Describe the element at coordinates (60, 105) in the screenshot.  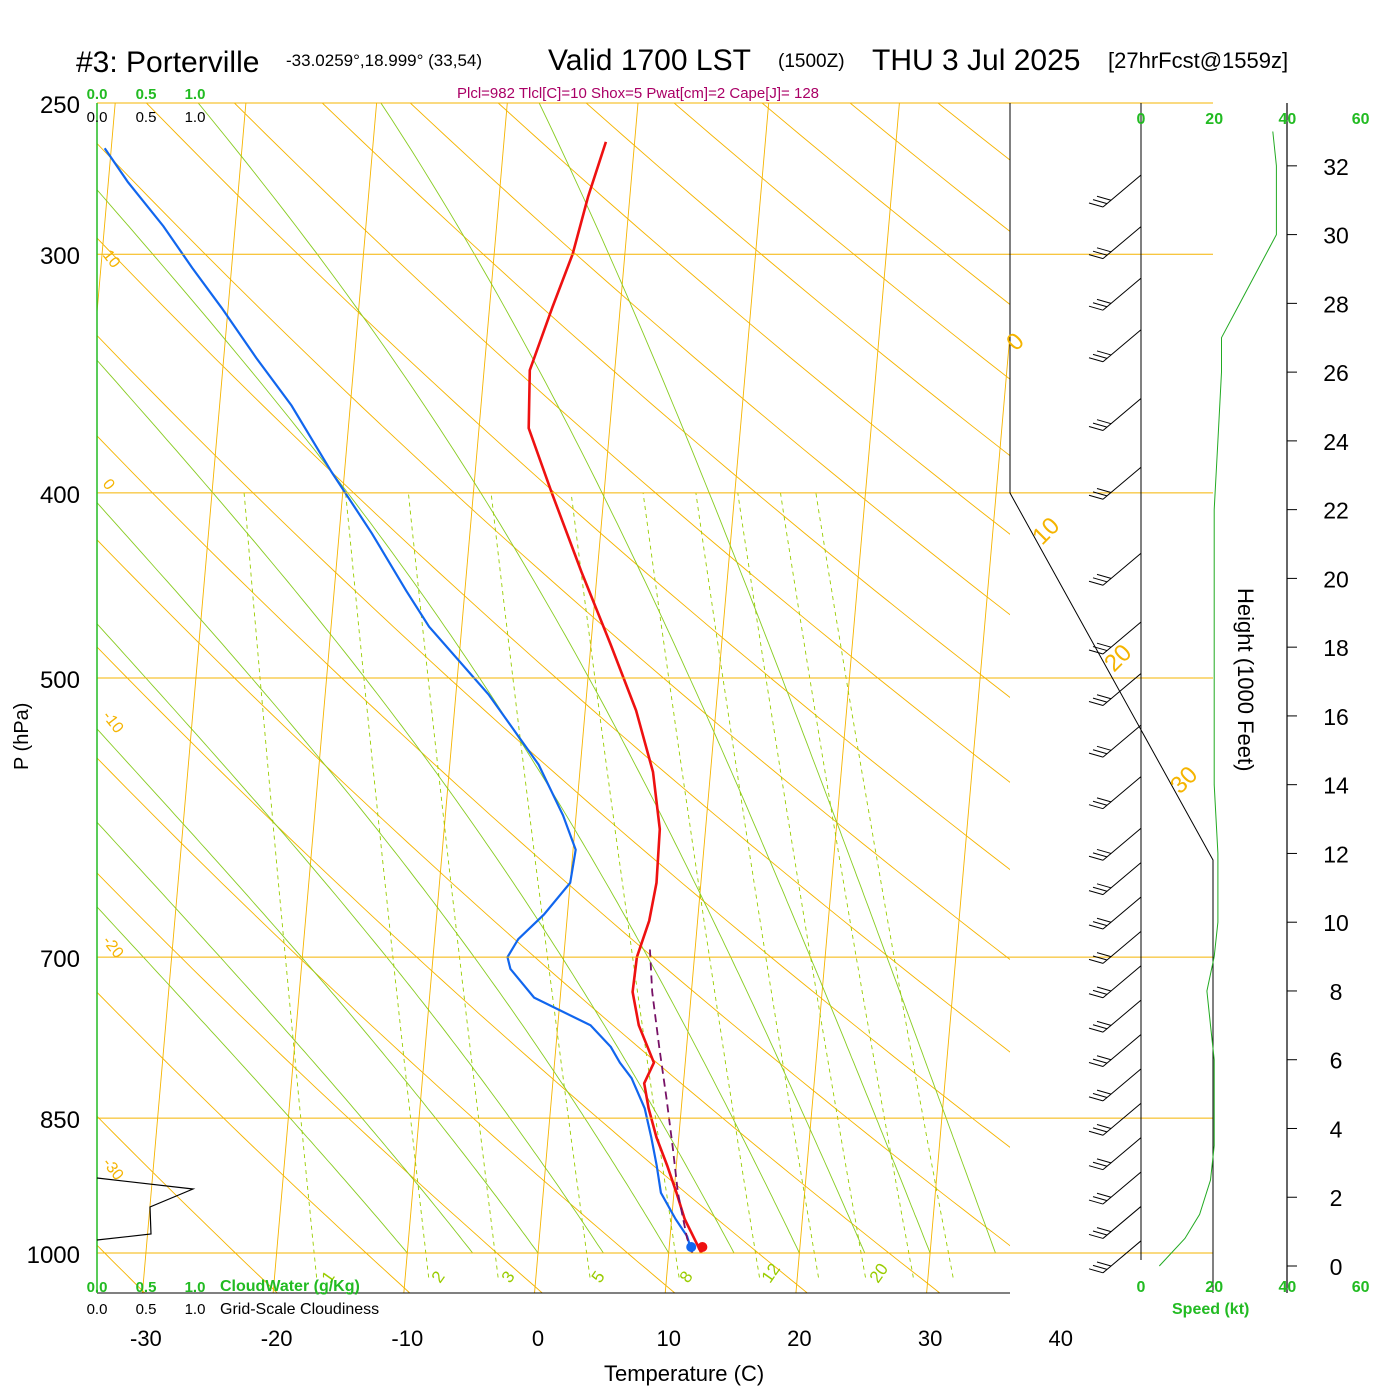
I see `pressure-tick-label: 250` at that location.